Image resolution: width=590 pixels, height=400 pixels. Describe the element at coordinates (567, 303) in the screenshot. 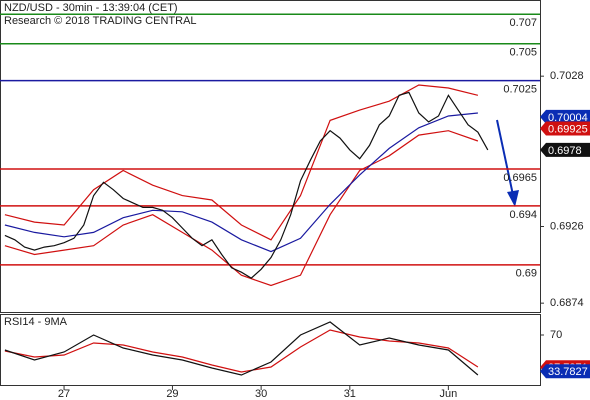

I see `y-tick-label: 0.6874` at that location.